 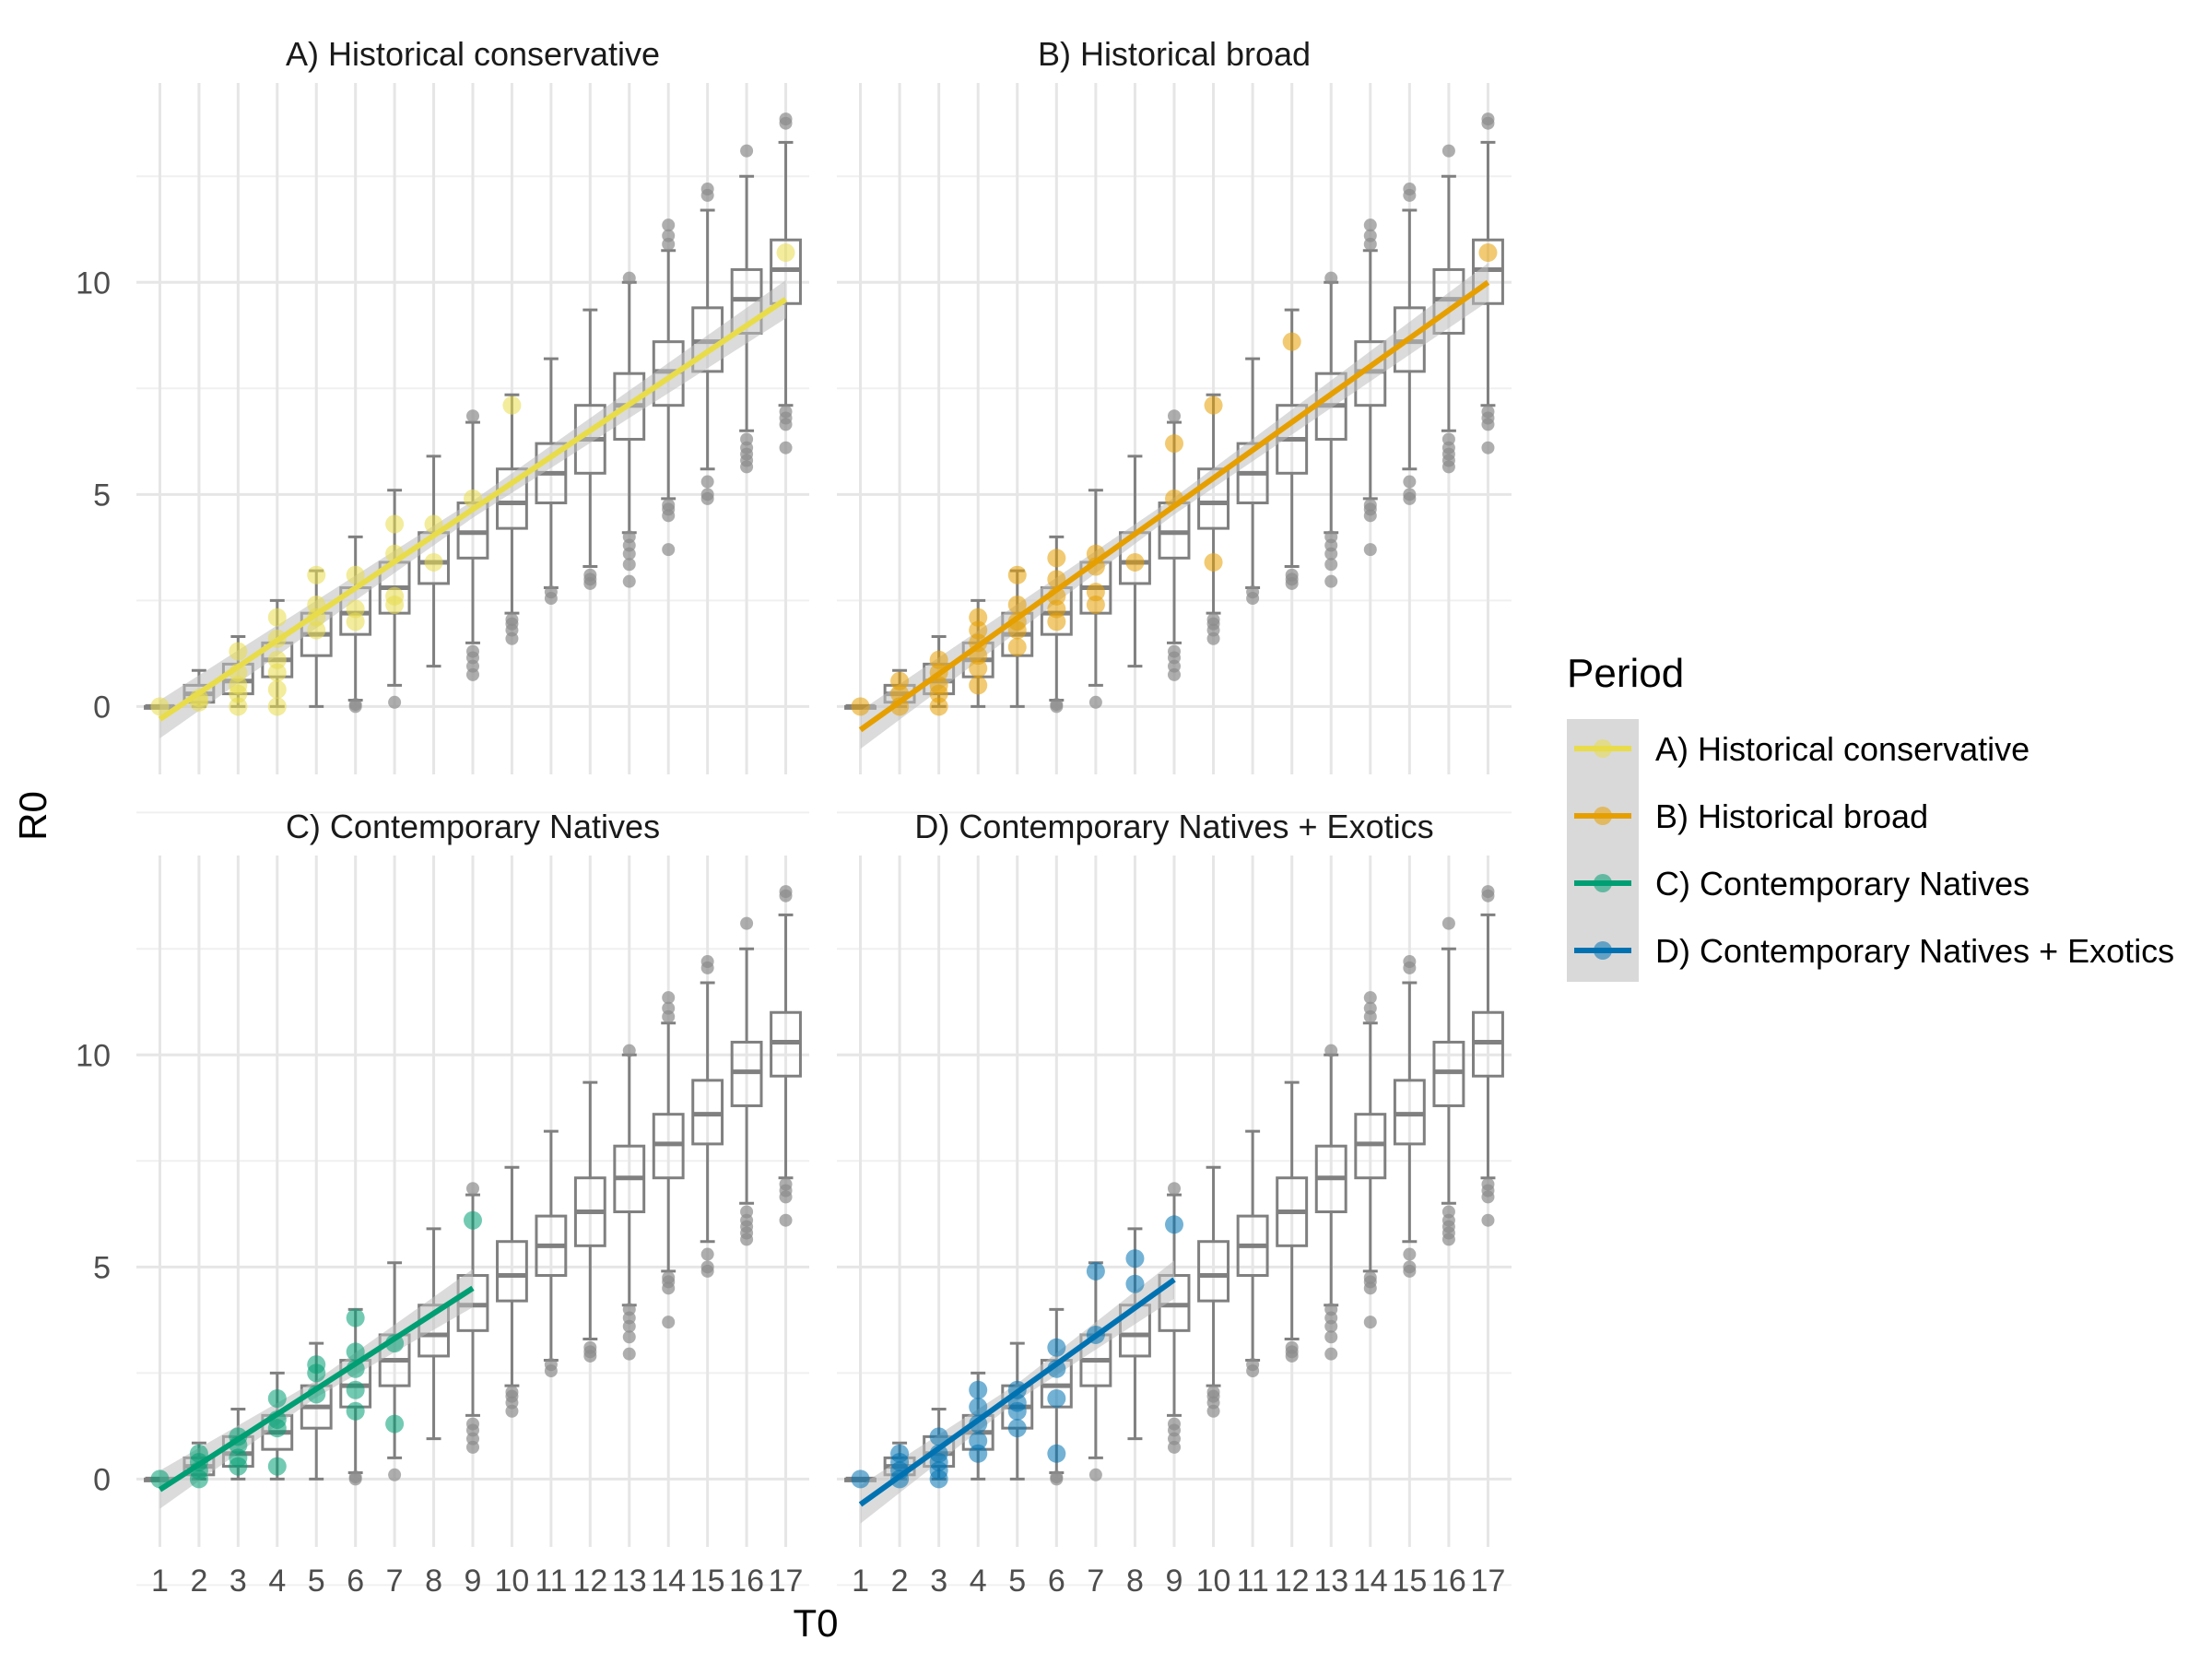 What do you see at coordinates (1174, 1581) in the screenshot?
I see `x-tick-label: 9` at bounding box center [1174, 1581].